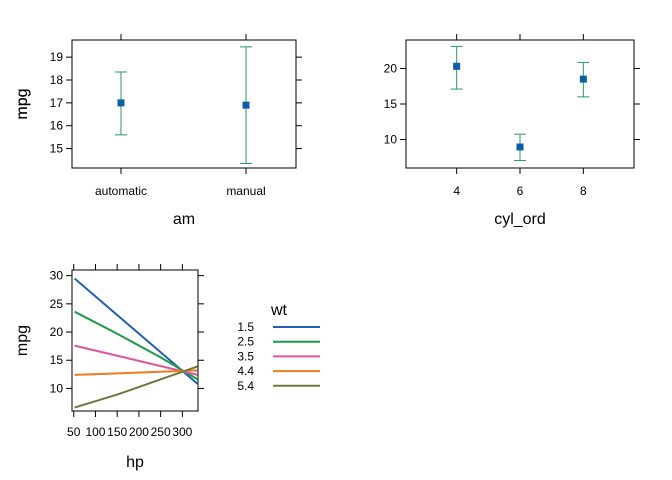 The width and height of the screenshot is (672, 480). What do you see at coordinates (74, 432) in the screenshot?
I see `x-tick-label: 50` at bounding box center [74, 432].